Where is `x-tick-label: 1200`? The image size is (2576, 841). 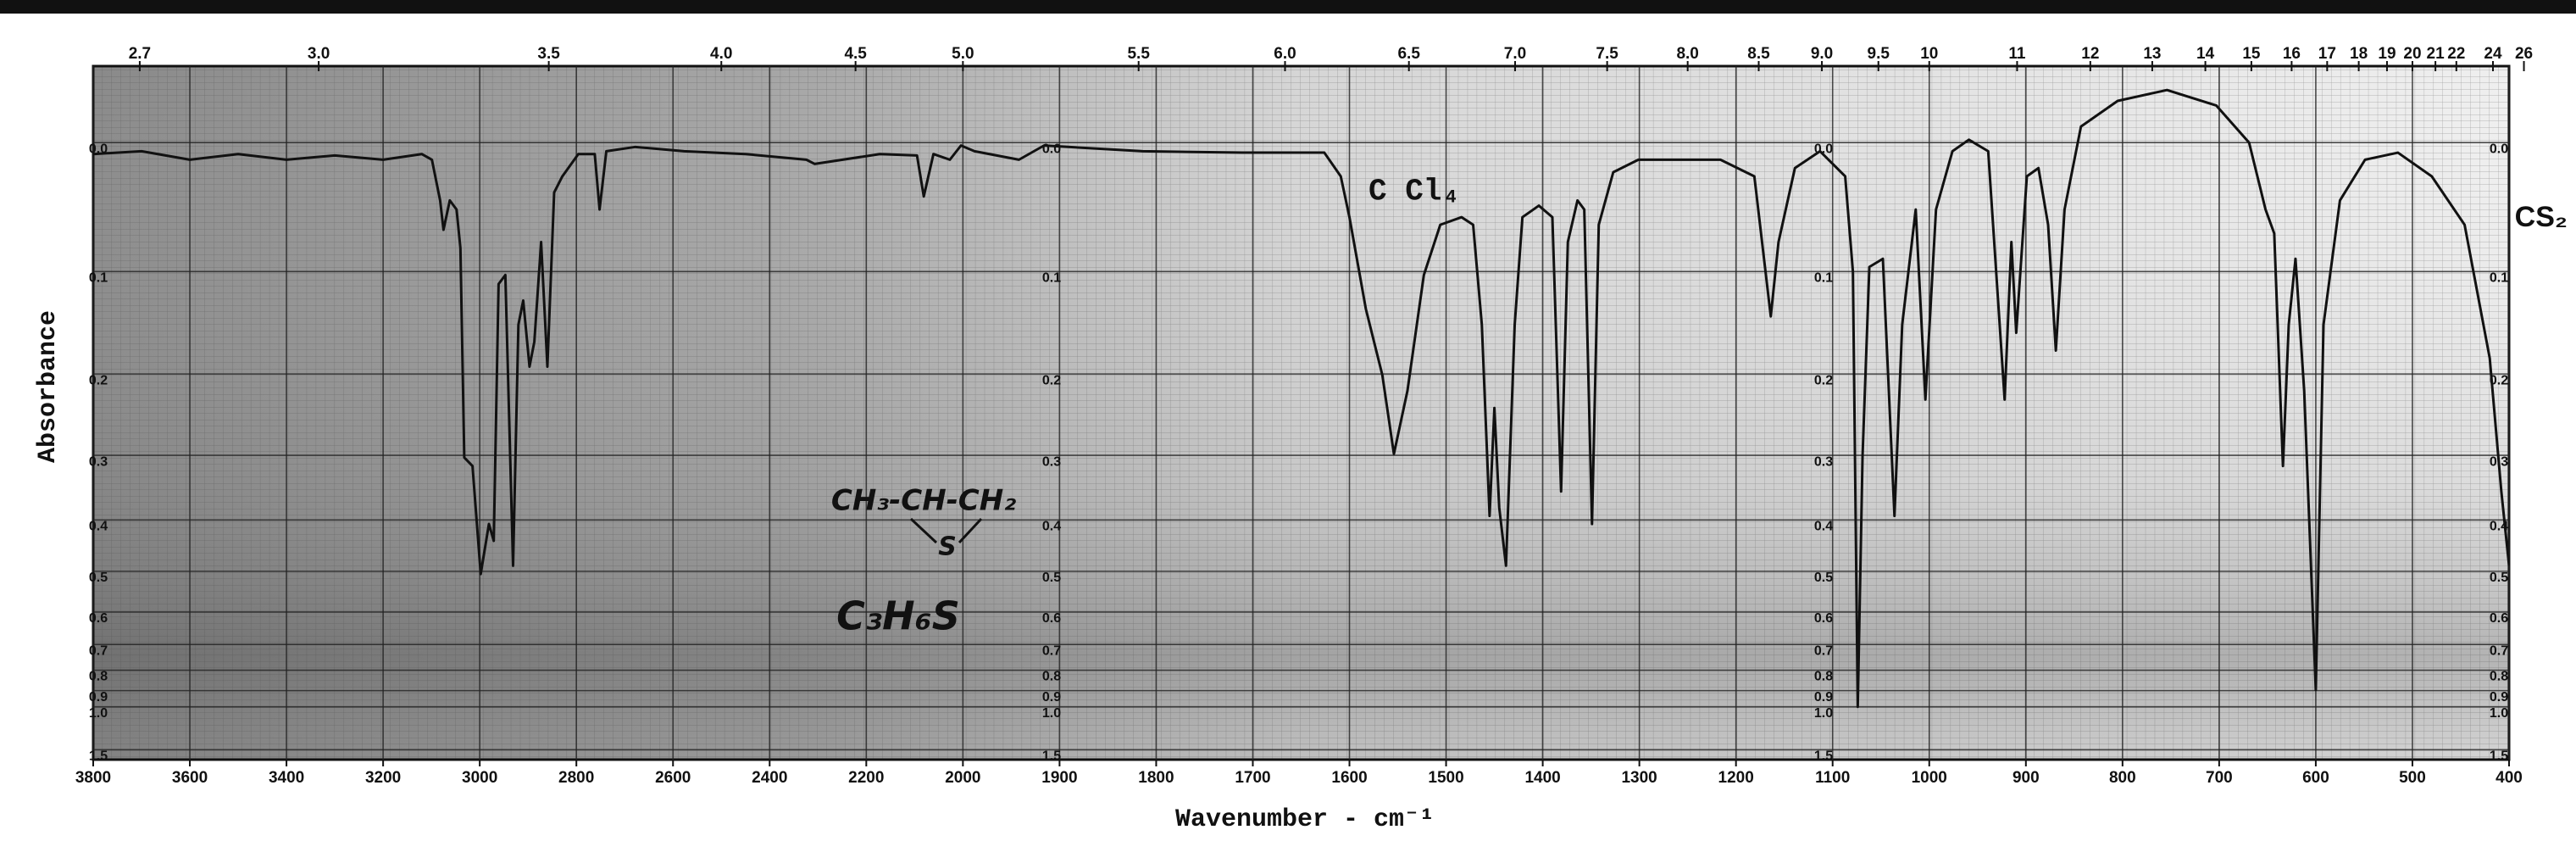
x-tick-label: 1200 is located at coordinates (1736, 778).